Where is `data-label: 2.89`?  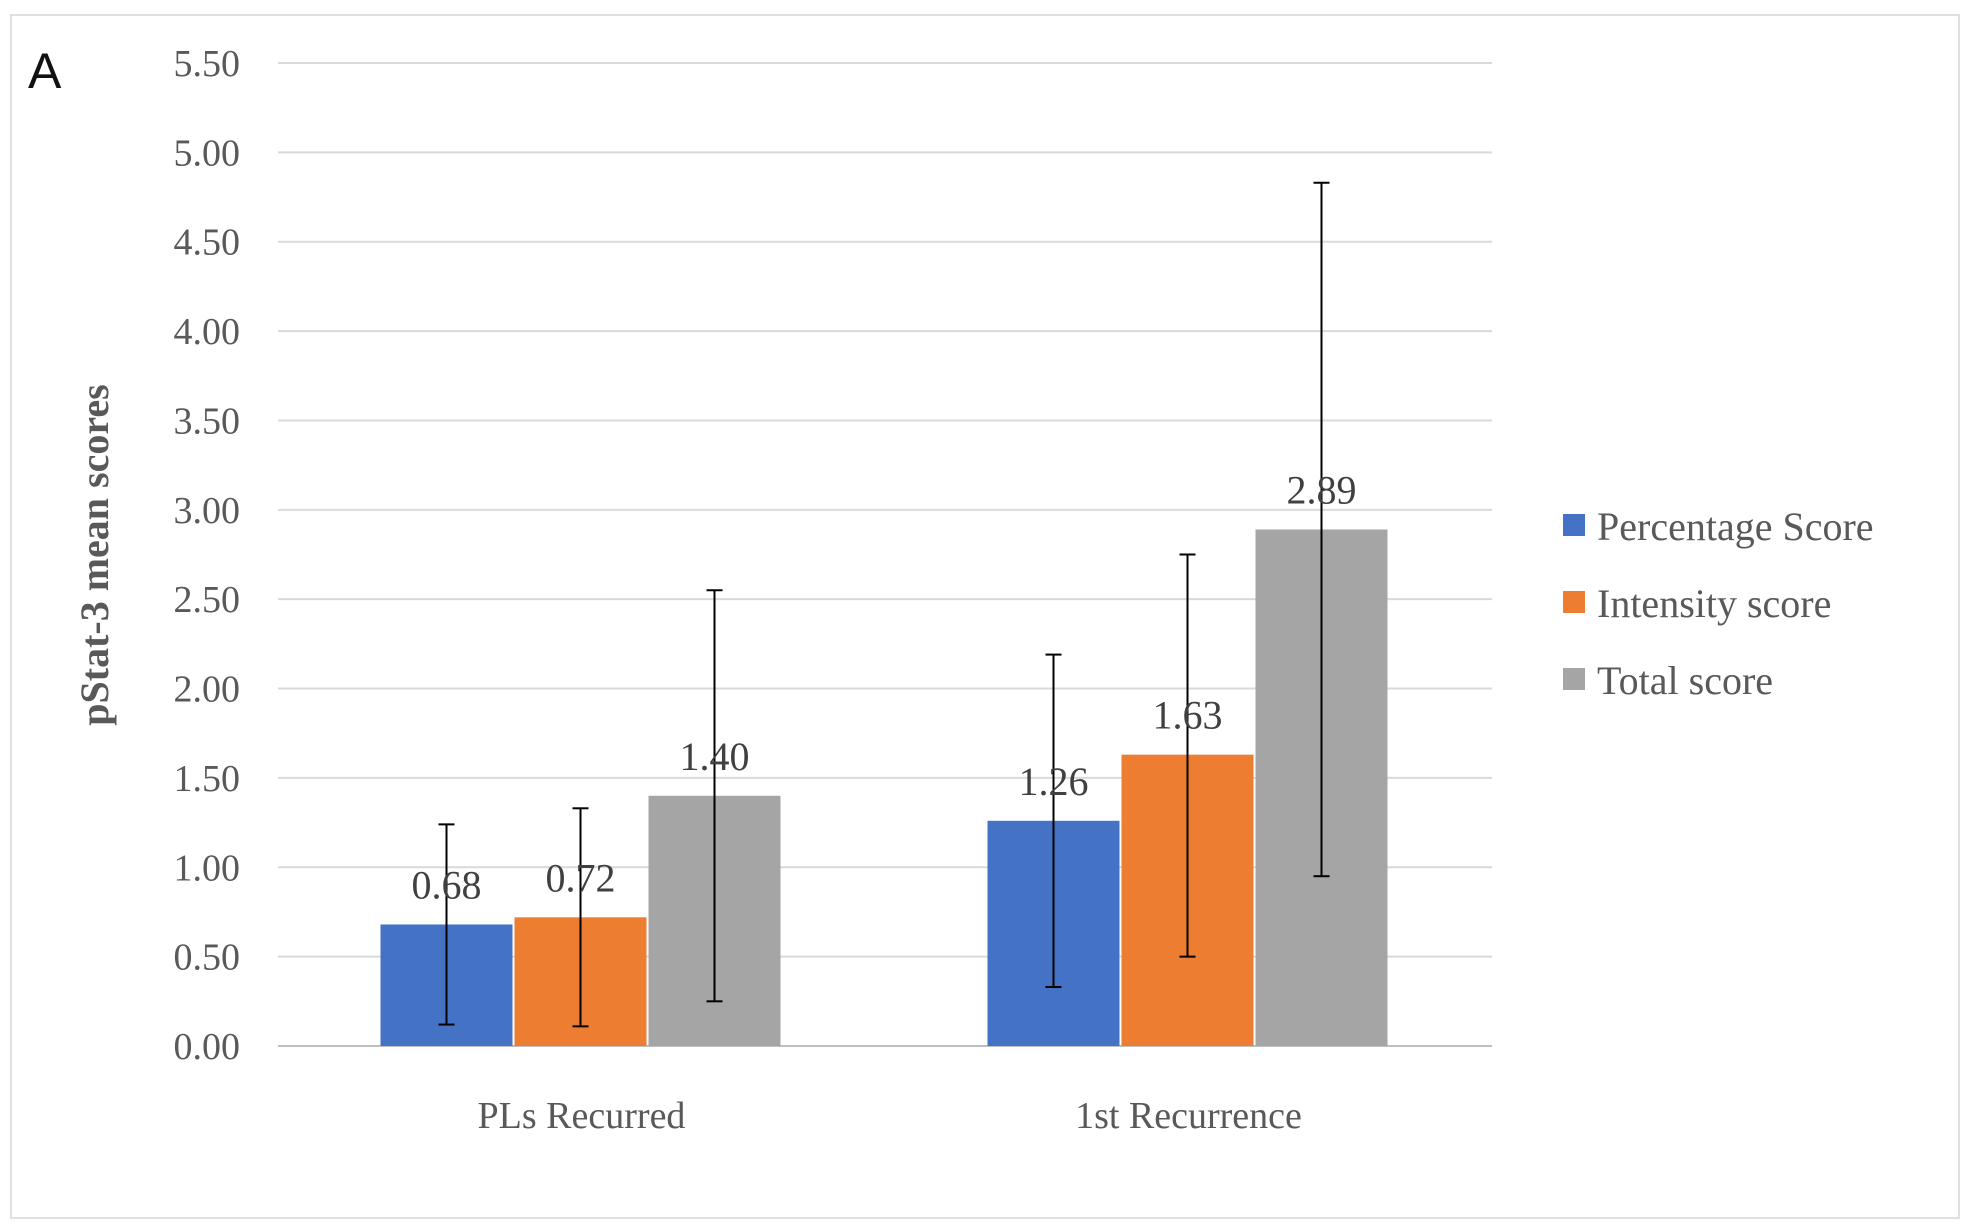 data-label: 2.89 is located at coordinates (1322, 489).